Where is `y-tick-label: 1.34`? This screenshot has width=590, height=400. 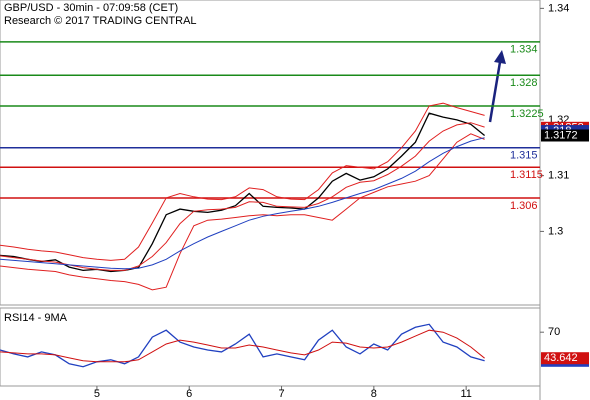
y-tick-label: 1.34 is located at coordinates (558, 8).